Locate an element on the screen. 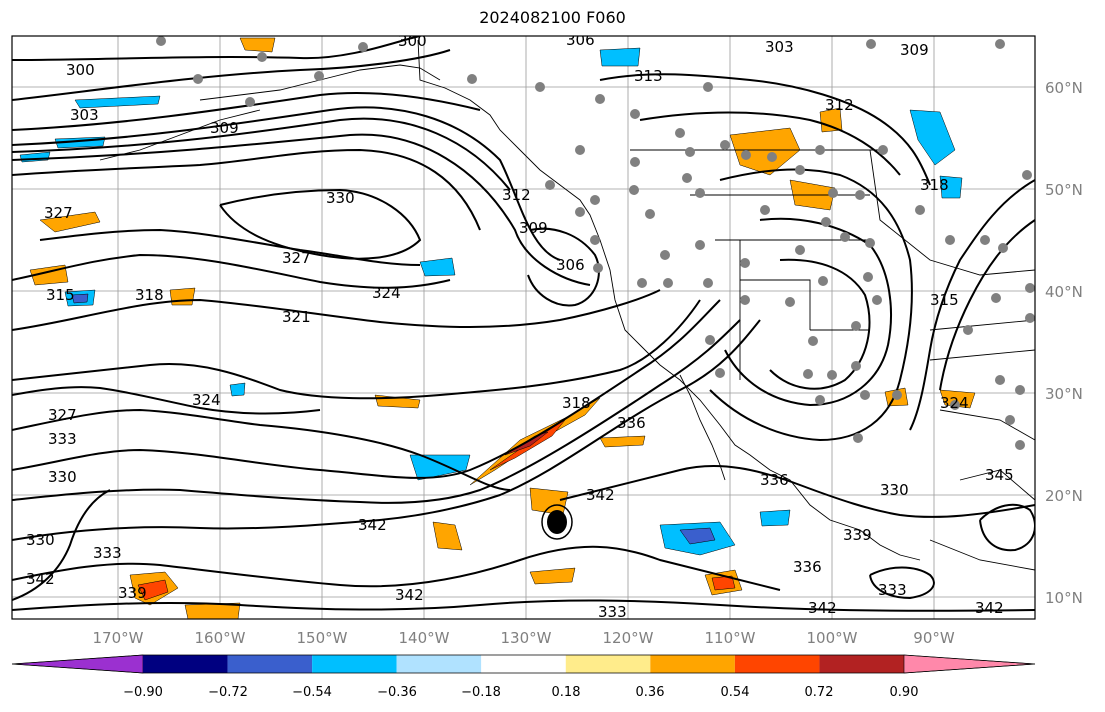  lat-label: 50°N is located at coordinates (1064, 190).